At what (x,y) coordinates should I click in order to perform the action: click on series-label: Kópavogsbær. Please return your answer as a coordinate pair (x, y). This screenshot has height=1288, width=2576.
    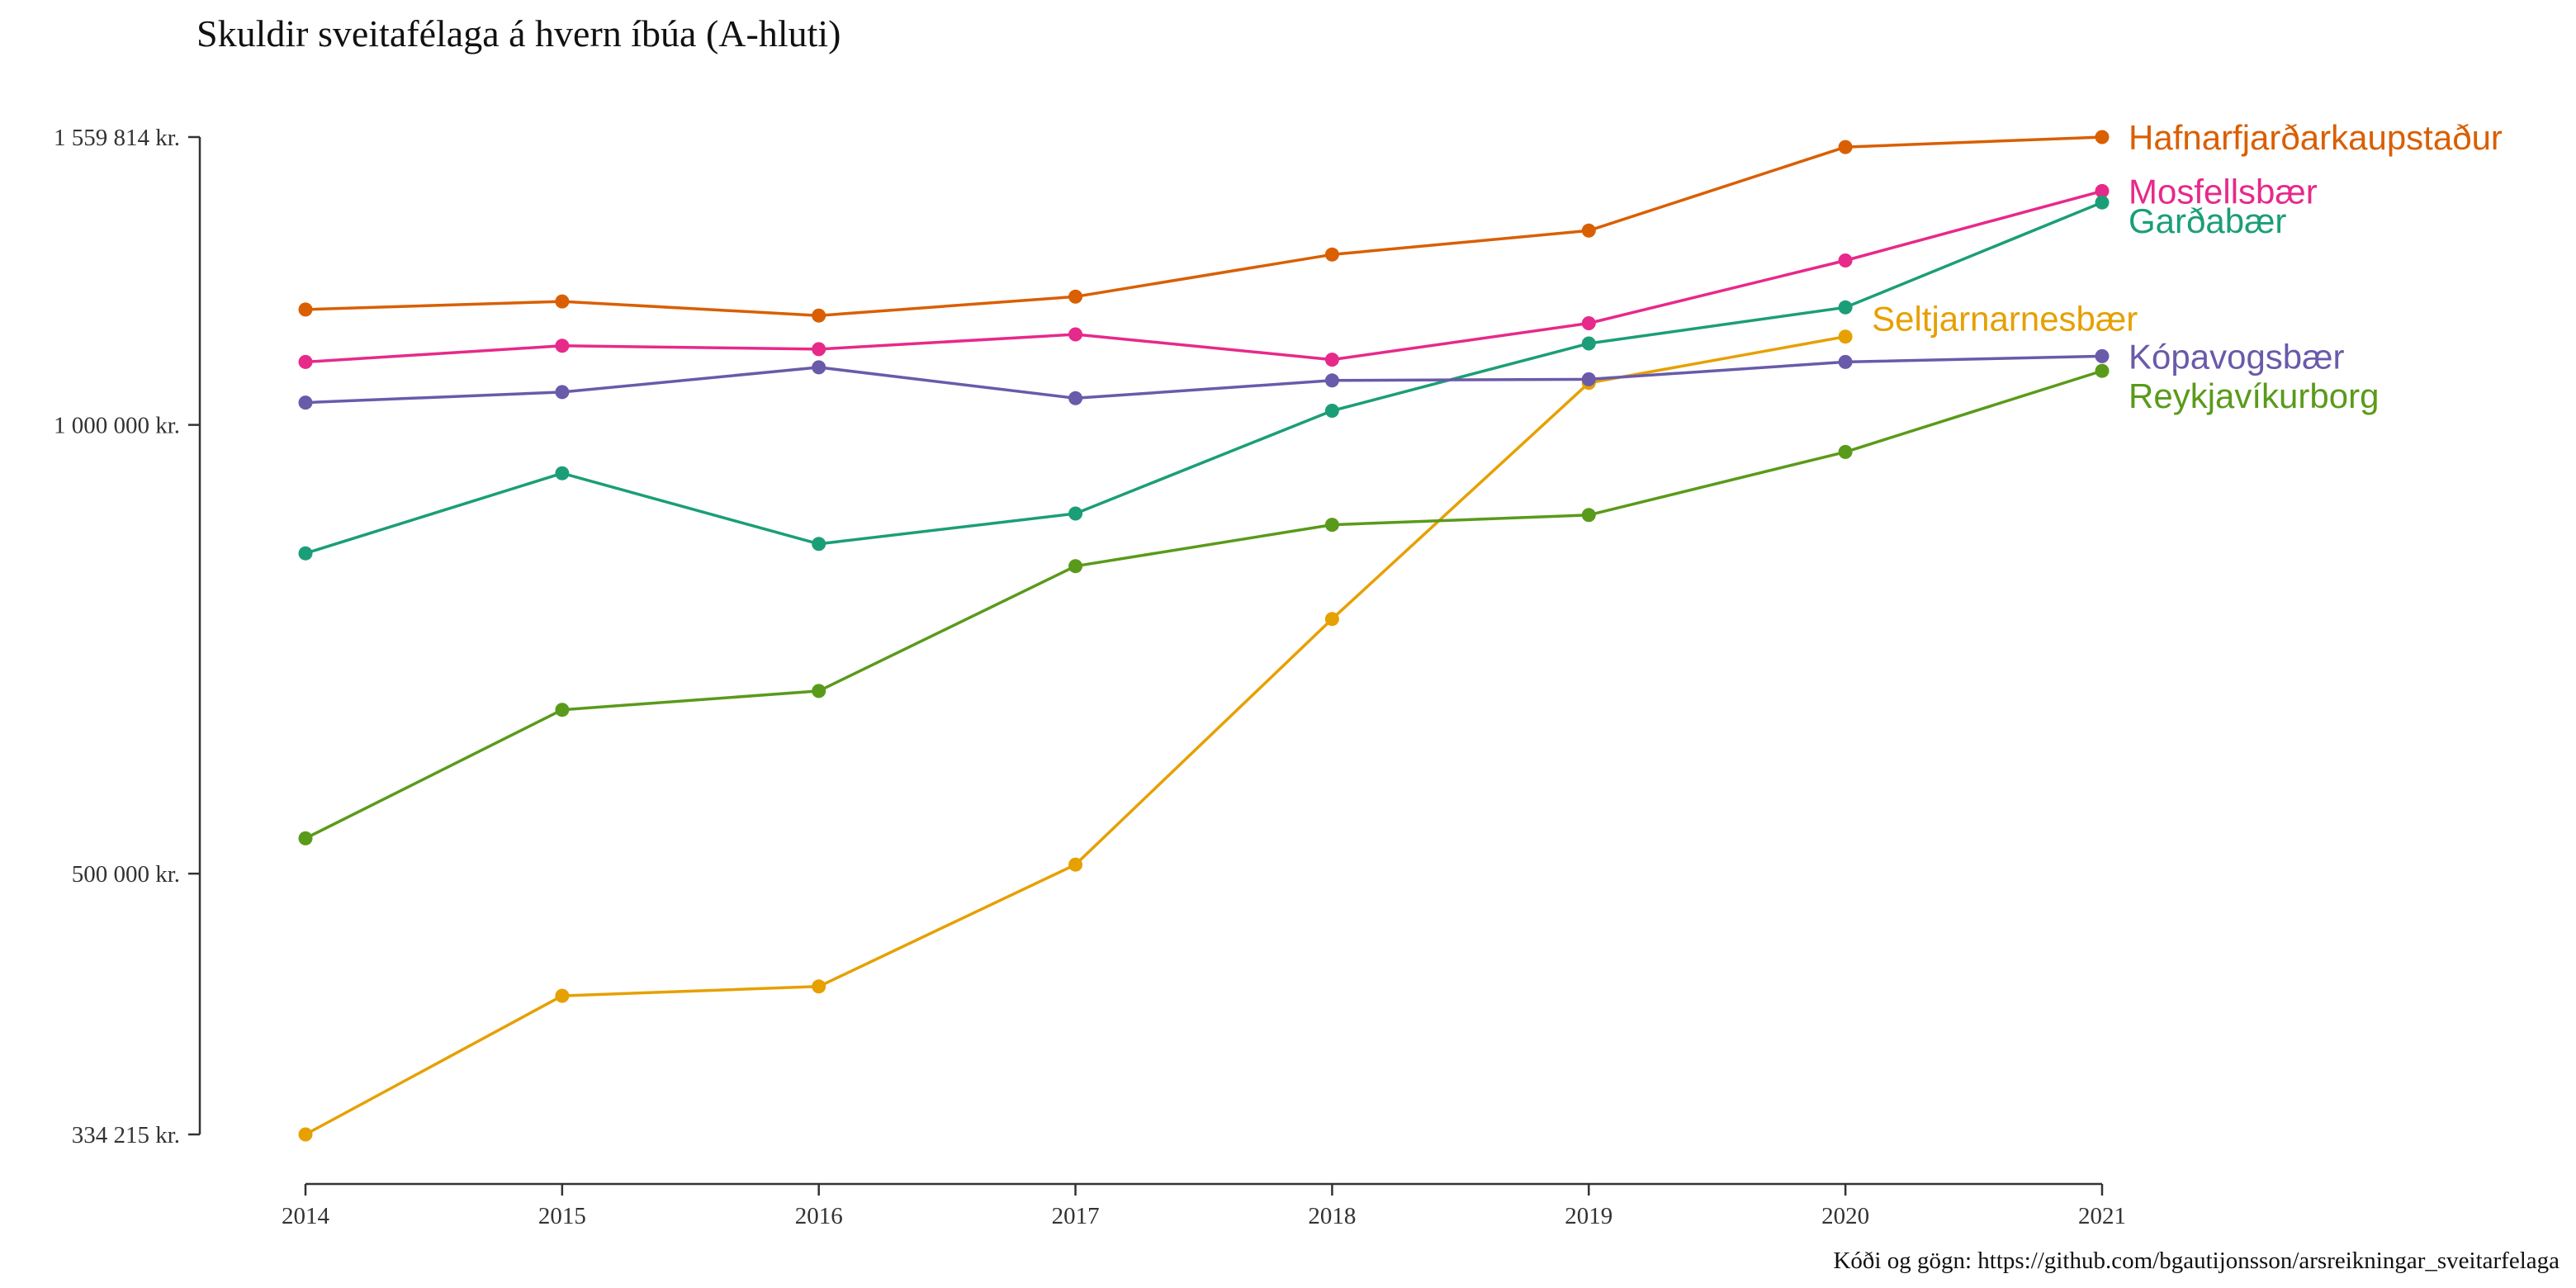
    Looking at the image, I should click on (2237, 356).